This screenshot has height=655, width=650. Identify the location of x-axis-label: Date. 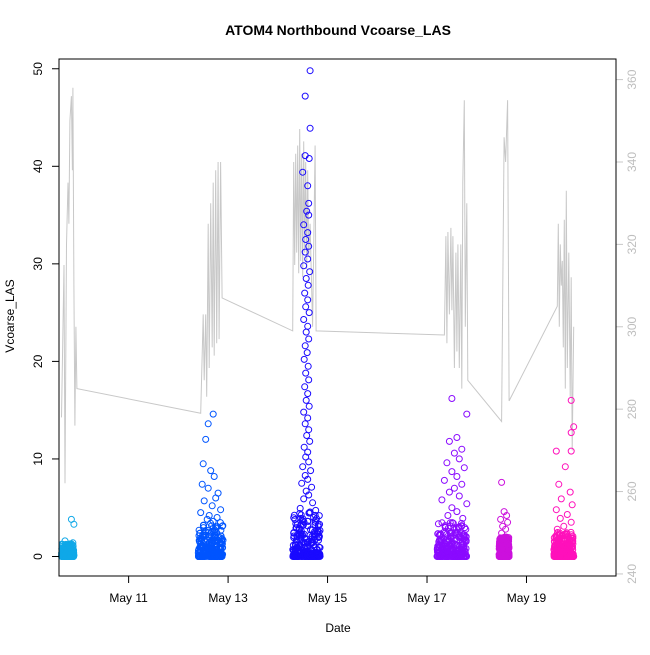
(338, 628).